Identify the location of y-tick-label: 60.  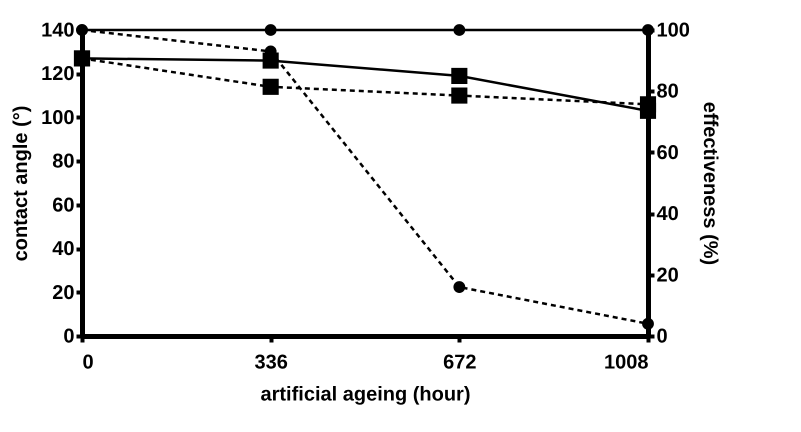
(63, 205).